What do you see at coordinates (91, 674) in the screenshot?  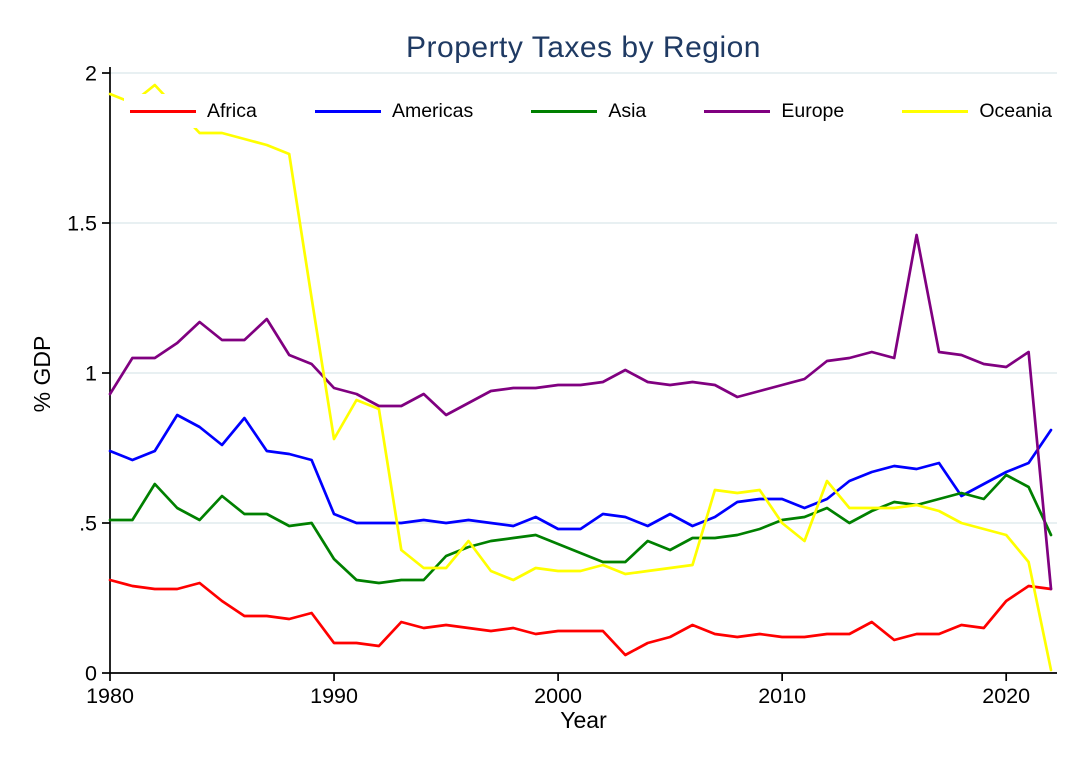 I see `y-tick-label: 0` at bounding box center [91, 674].